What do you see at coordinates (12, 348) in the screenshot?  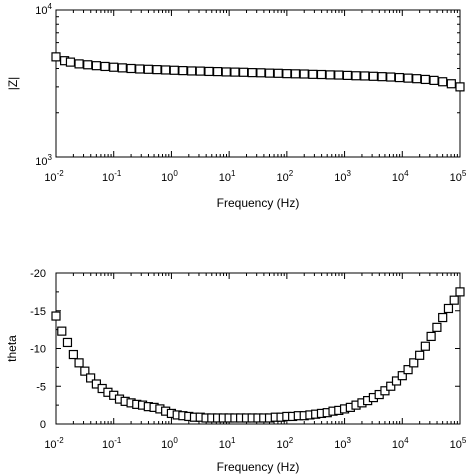 I see `y-axis-label: theta` at bounding box center [12, 348].